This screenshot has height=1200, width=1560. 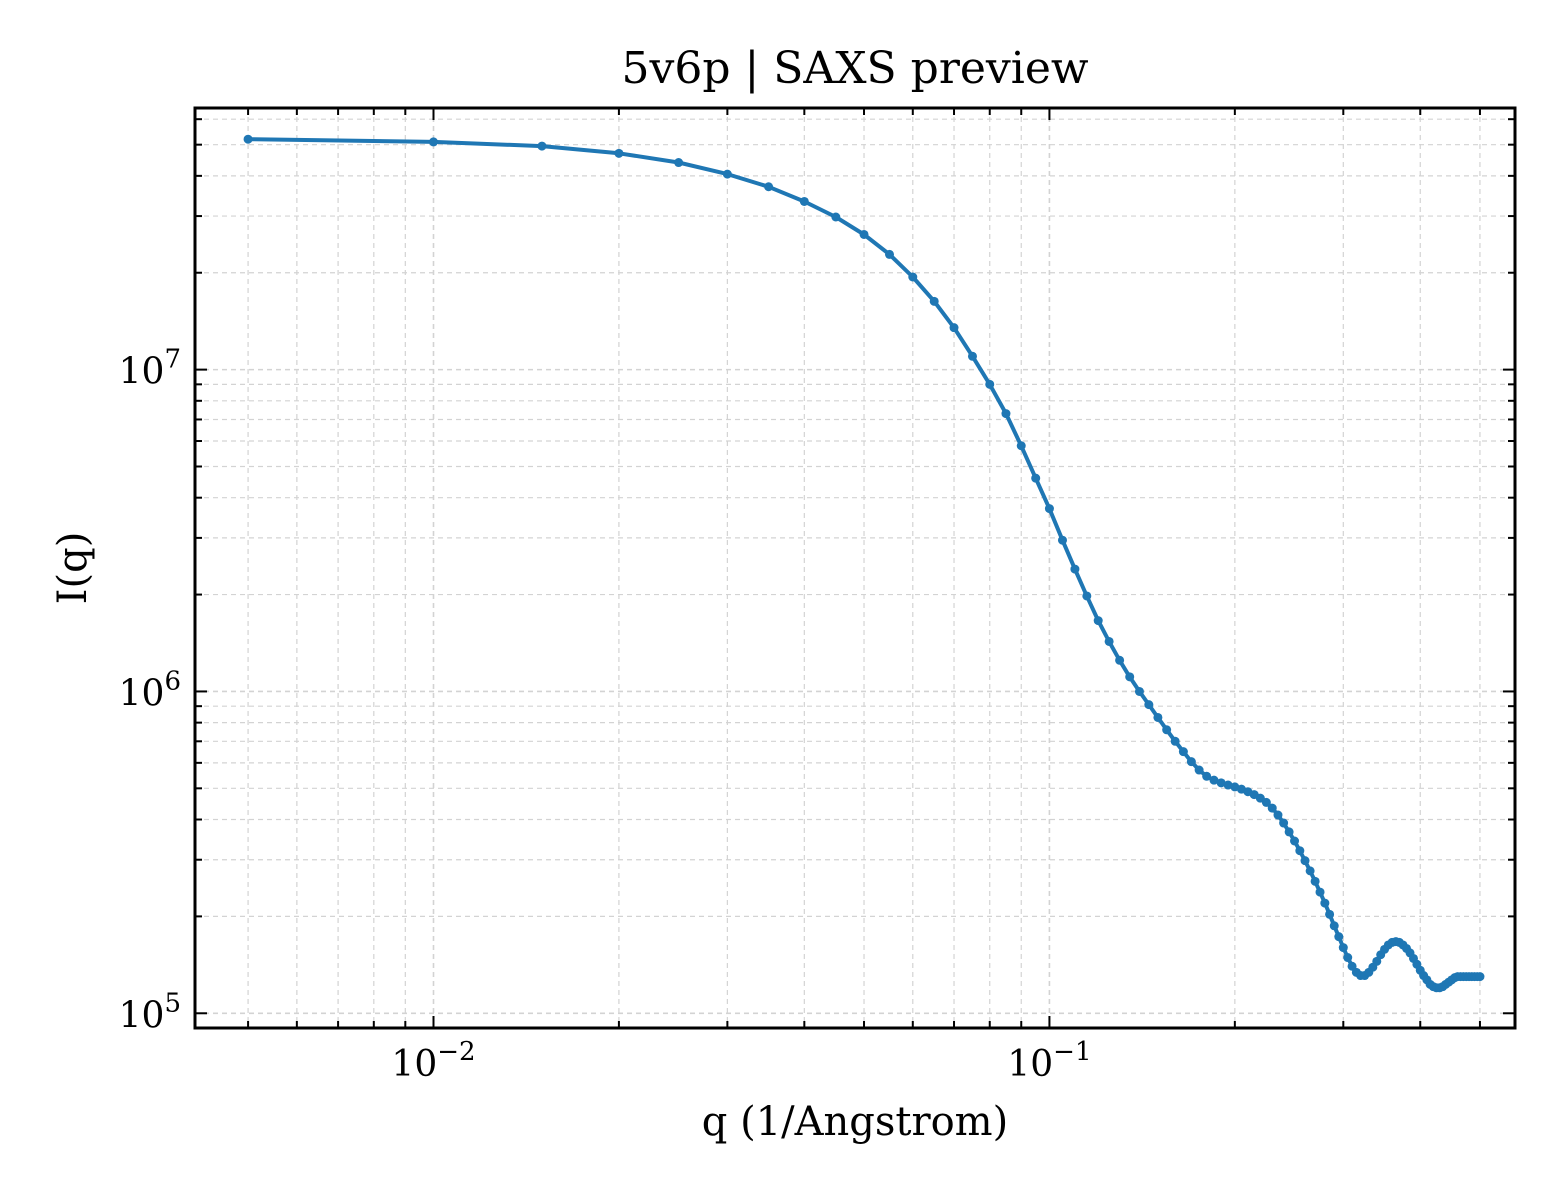 I want to click on x-tick-label: 10⁻¹, so click(x=1049, y=1061).